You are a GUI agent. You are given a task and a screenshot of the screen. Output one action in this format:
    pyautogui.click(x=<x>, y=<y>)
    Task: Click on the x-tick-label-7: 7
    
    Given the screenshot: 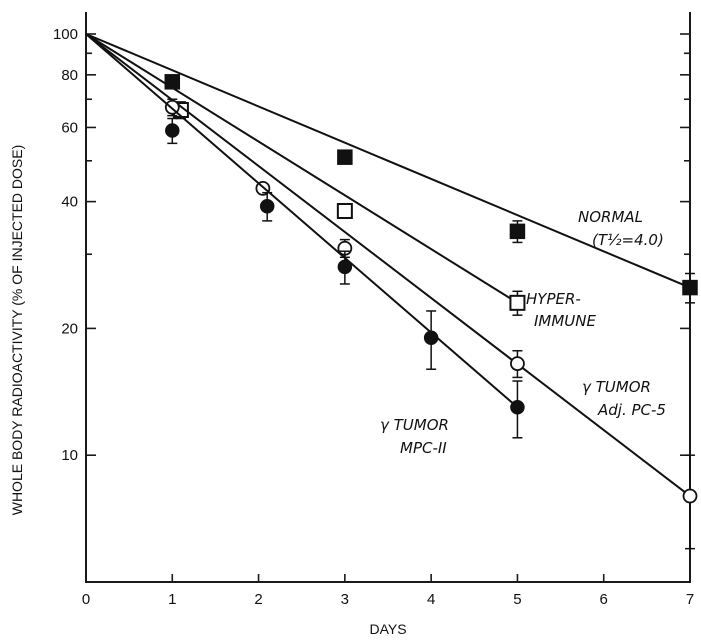 What is the action you would take?
    pyautogui.click(x=690, y=599)
    